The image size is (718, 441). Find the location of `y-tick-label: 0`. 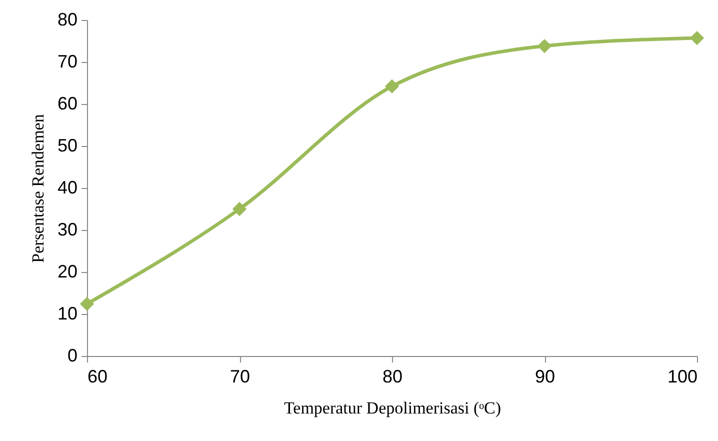

y-tick-label: 0 is located at coordinates (72, 356).